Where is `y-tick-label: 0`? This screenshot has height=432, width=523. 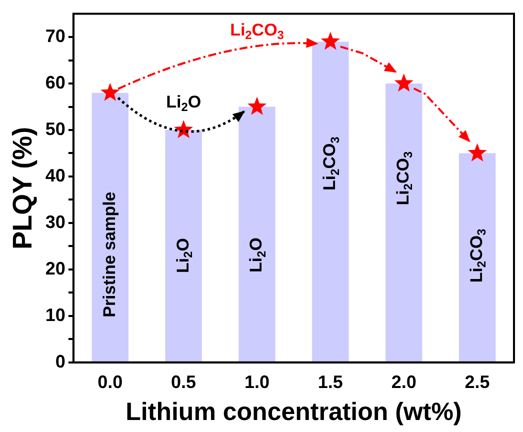 y-tick-label: 0 is located at coordinates (60, 361).